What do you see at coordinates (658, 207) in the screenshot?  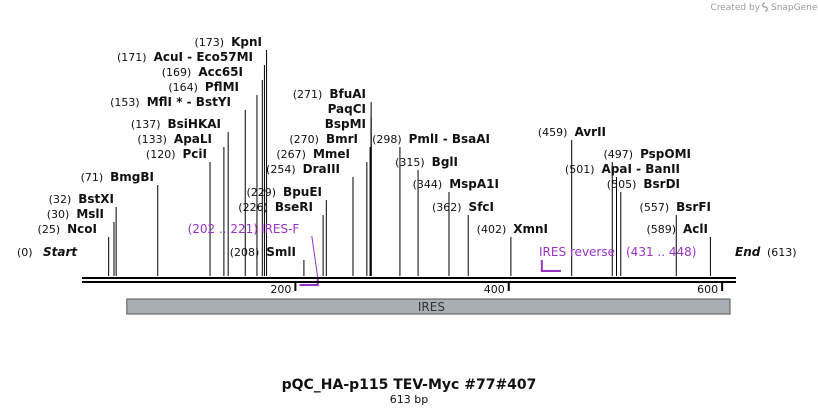 I see `cut-site-position: (557)` at bounding box center [658, 207].